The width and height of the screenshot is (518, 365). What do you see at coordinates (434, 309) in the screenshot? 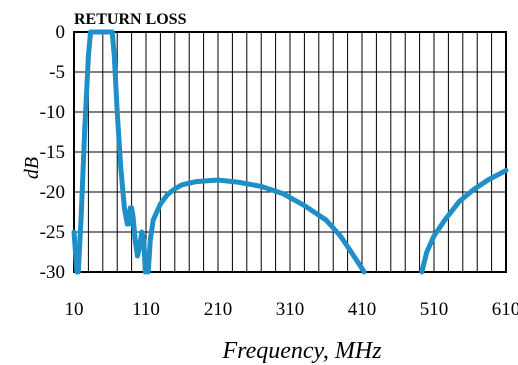
I see `x-tick-label: 510` at bounding box center [434, 309].